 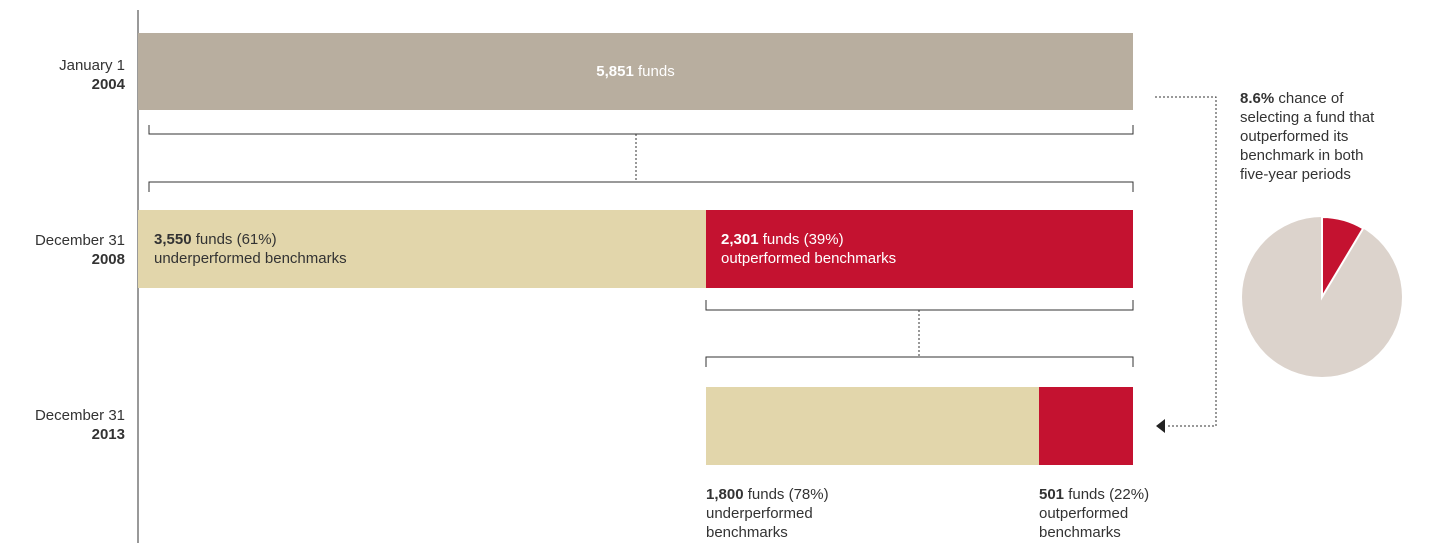 I want to click on unit: funds (61%), so click(x=236, y=239).